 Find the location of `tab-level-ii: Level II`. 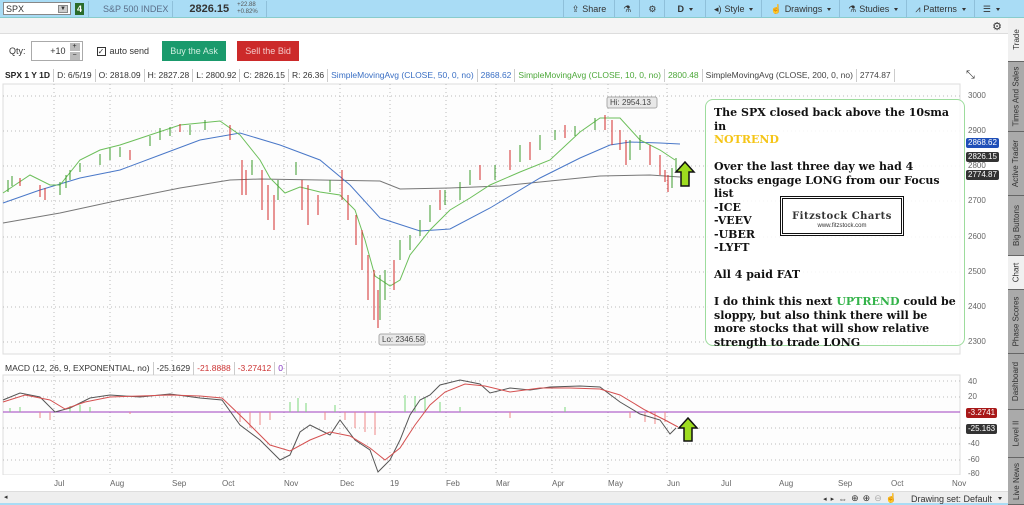

tab-level-ii: Level II is located at coordinates (1016, 434).